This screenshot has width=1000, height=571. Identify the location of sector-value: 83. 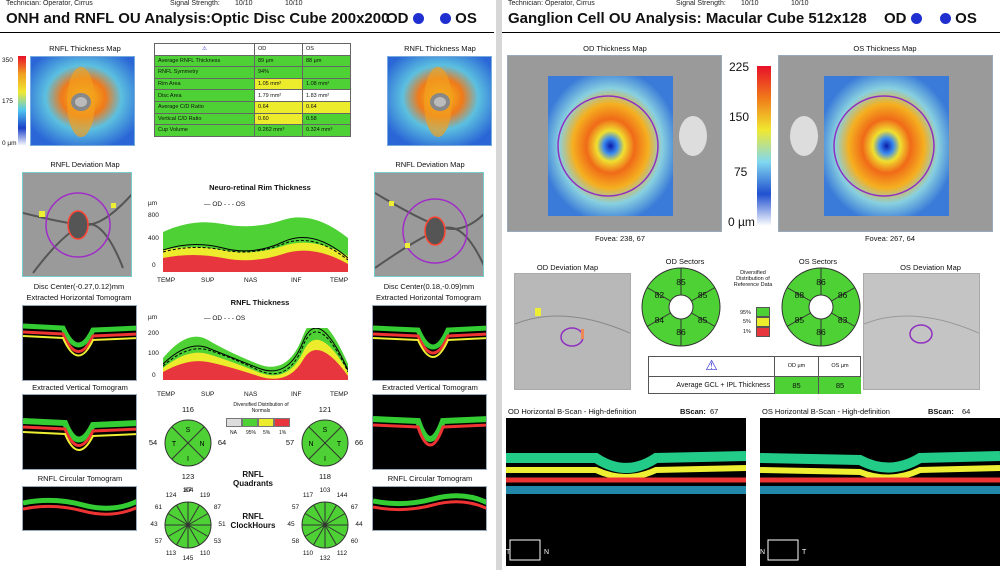
(842, 319).